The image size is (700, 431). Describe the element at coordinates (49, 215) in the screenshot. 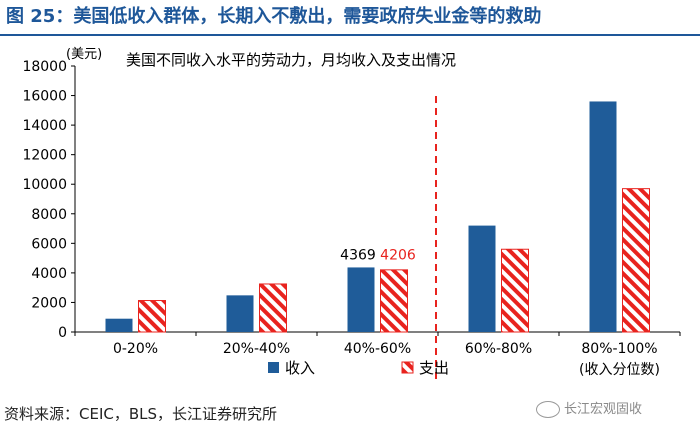

I see `y-tick-label: 8000` at that location.